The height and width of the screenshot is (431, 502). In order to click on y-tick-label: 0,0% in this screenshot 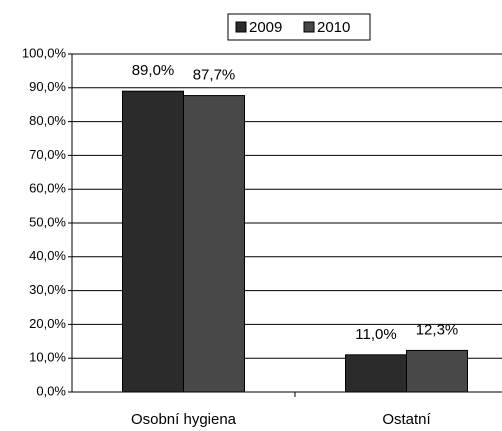, I will do `click(51, 390)`.